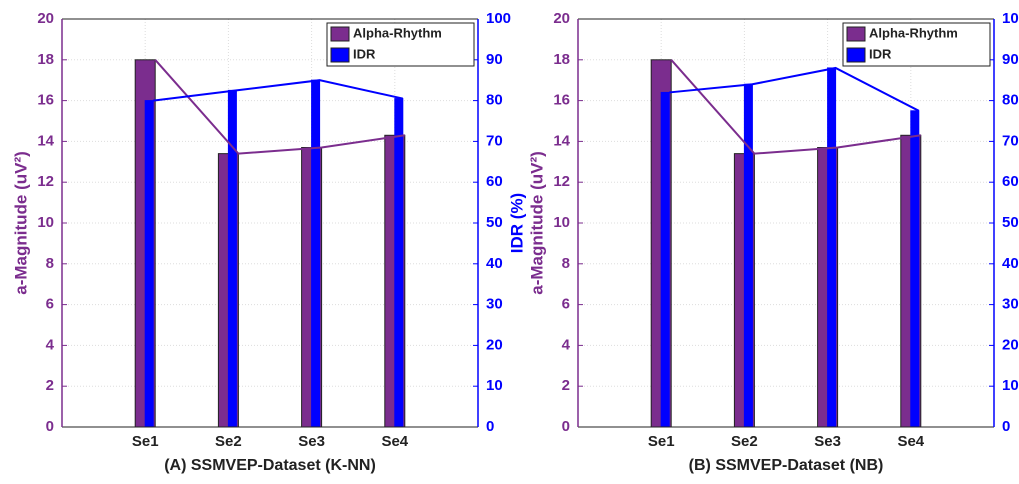  I want to click on x-axis-label: (B) SSMVEP-Dataset (NB), so click(786, 465).